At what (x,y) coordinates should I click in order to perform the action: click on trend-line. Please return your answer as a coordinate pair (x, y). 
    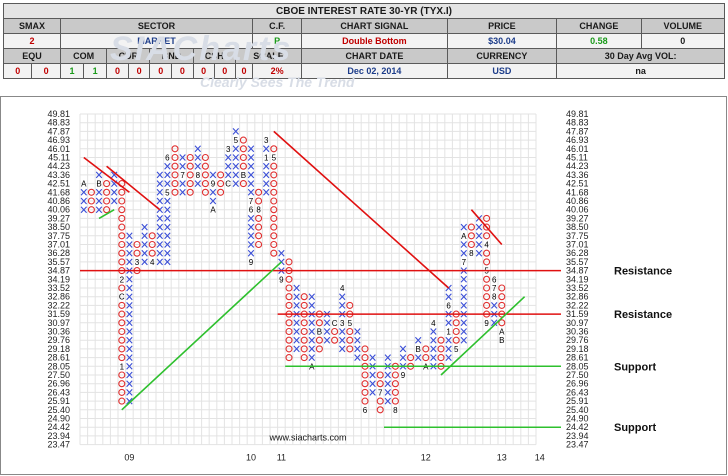
    Looking at the image, I should click on (133, 188).